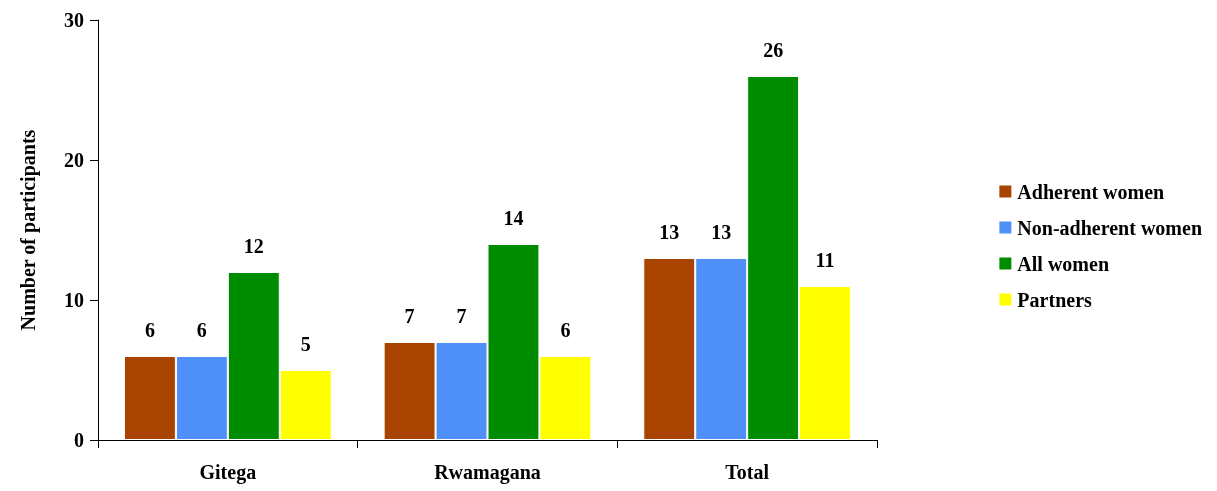  I want to click on y-axis-title: Number of participants, so click(28, 230).